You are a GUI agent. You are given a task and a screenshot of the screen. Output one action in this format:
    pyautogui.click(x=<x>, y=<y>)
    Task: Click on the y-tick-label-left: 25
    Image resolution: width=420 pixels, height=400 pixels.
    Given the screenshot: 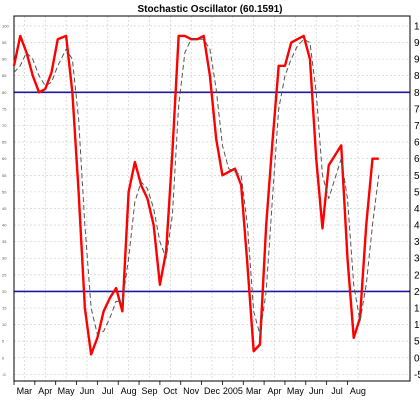 What is the action you would take?
    pyautogui.click(x=4, y=274)
    